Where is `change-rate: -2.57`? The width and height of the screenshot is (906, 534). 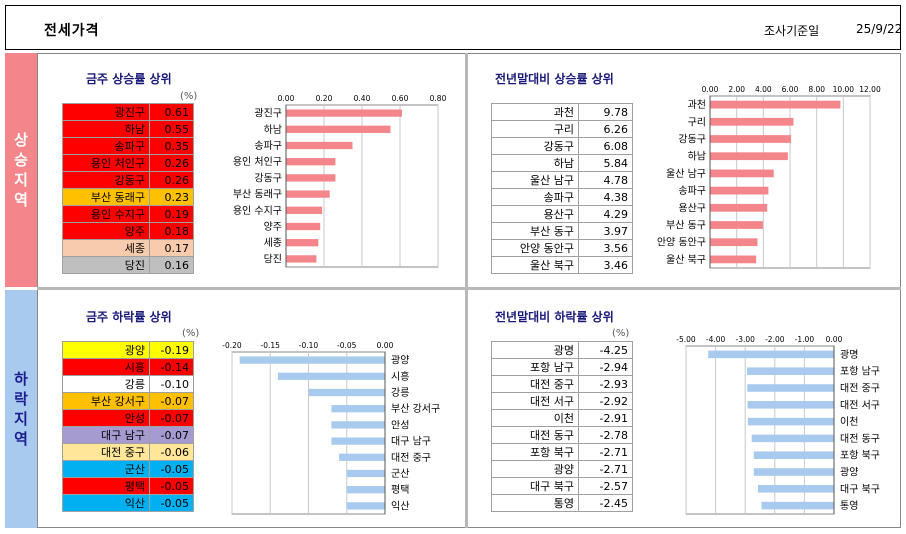
change-rate: -2.57 is located at coordinates (605, 486).